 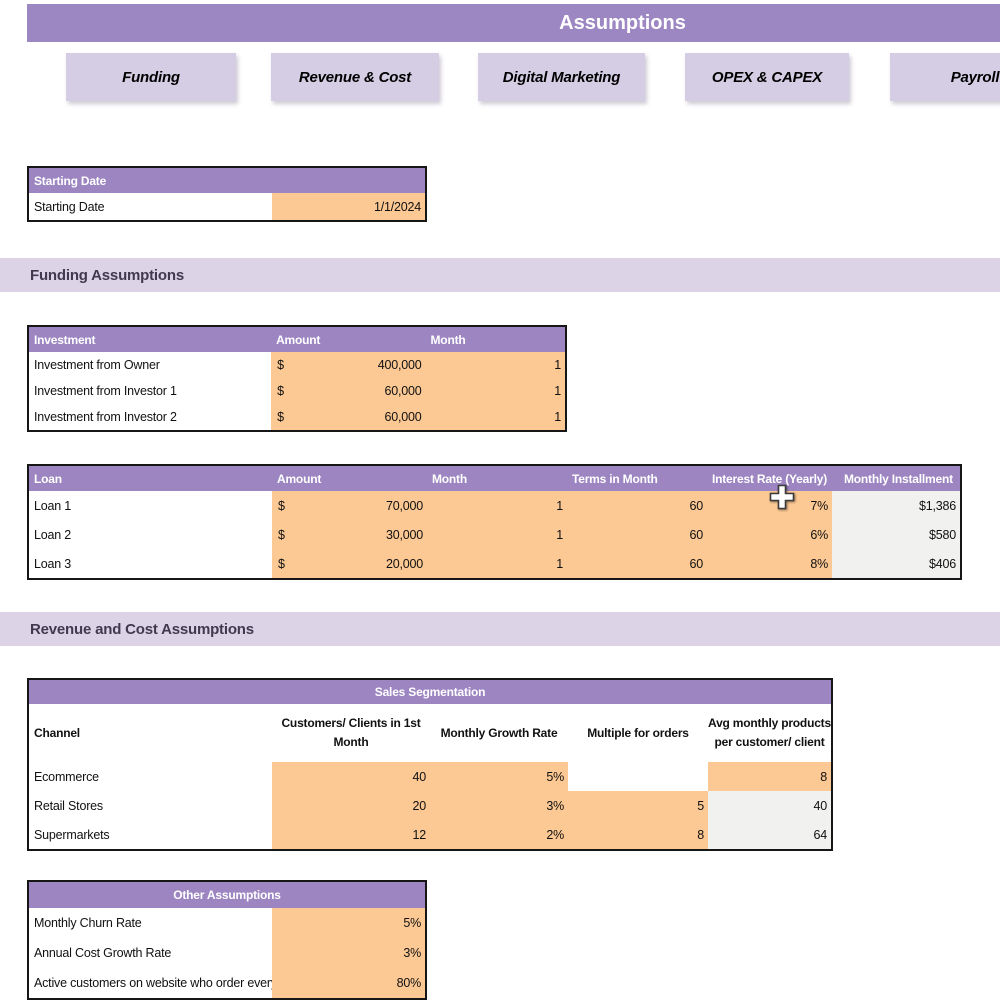 I want to click on page-header-banner: Assumptions, so click(x=513, y=23).